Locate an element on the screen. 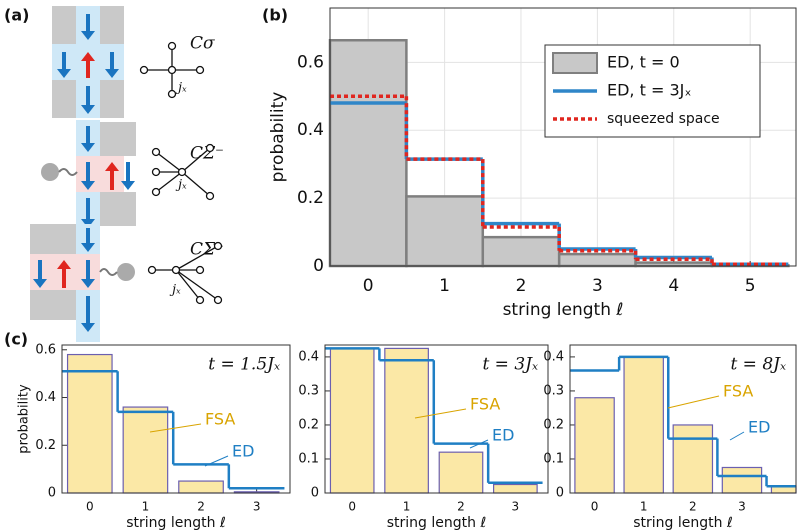 This screenshot has width=797, height=531. annotation: FSA is located at coordinates (738, 391).